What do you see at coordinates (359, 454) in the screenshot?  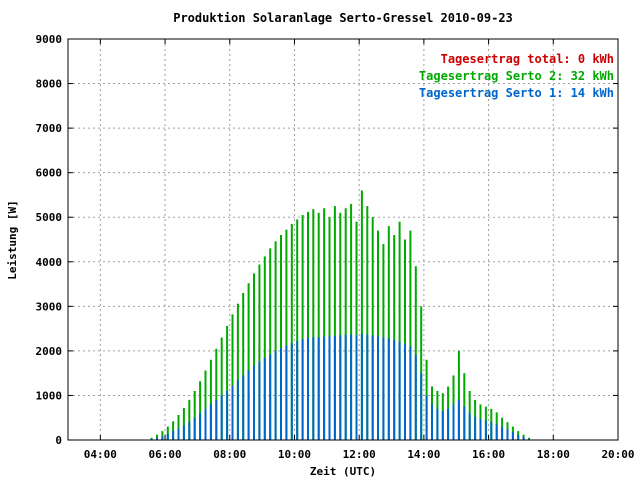 I see `x-tick-label: 12:00` at bounding box center [359, 454].